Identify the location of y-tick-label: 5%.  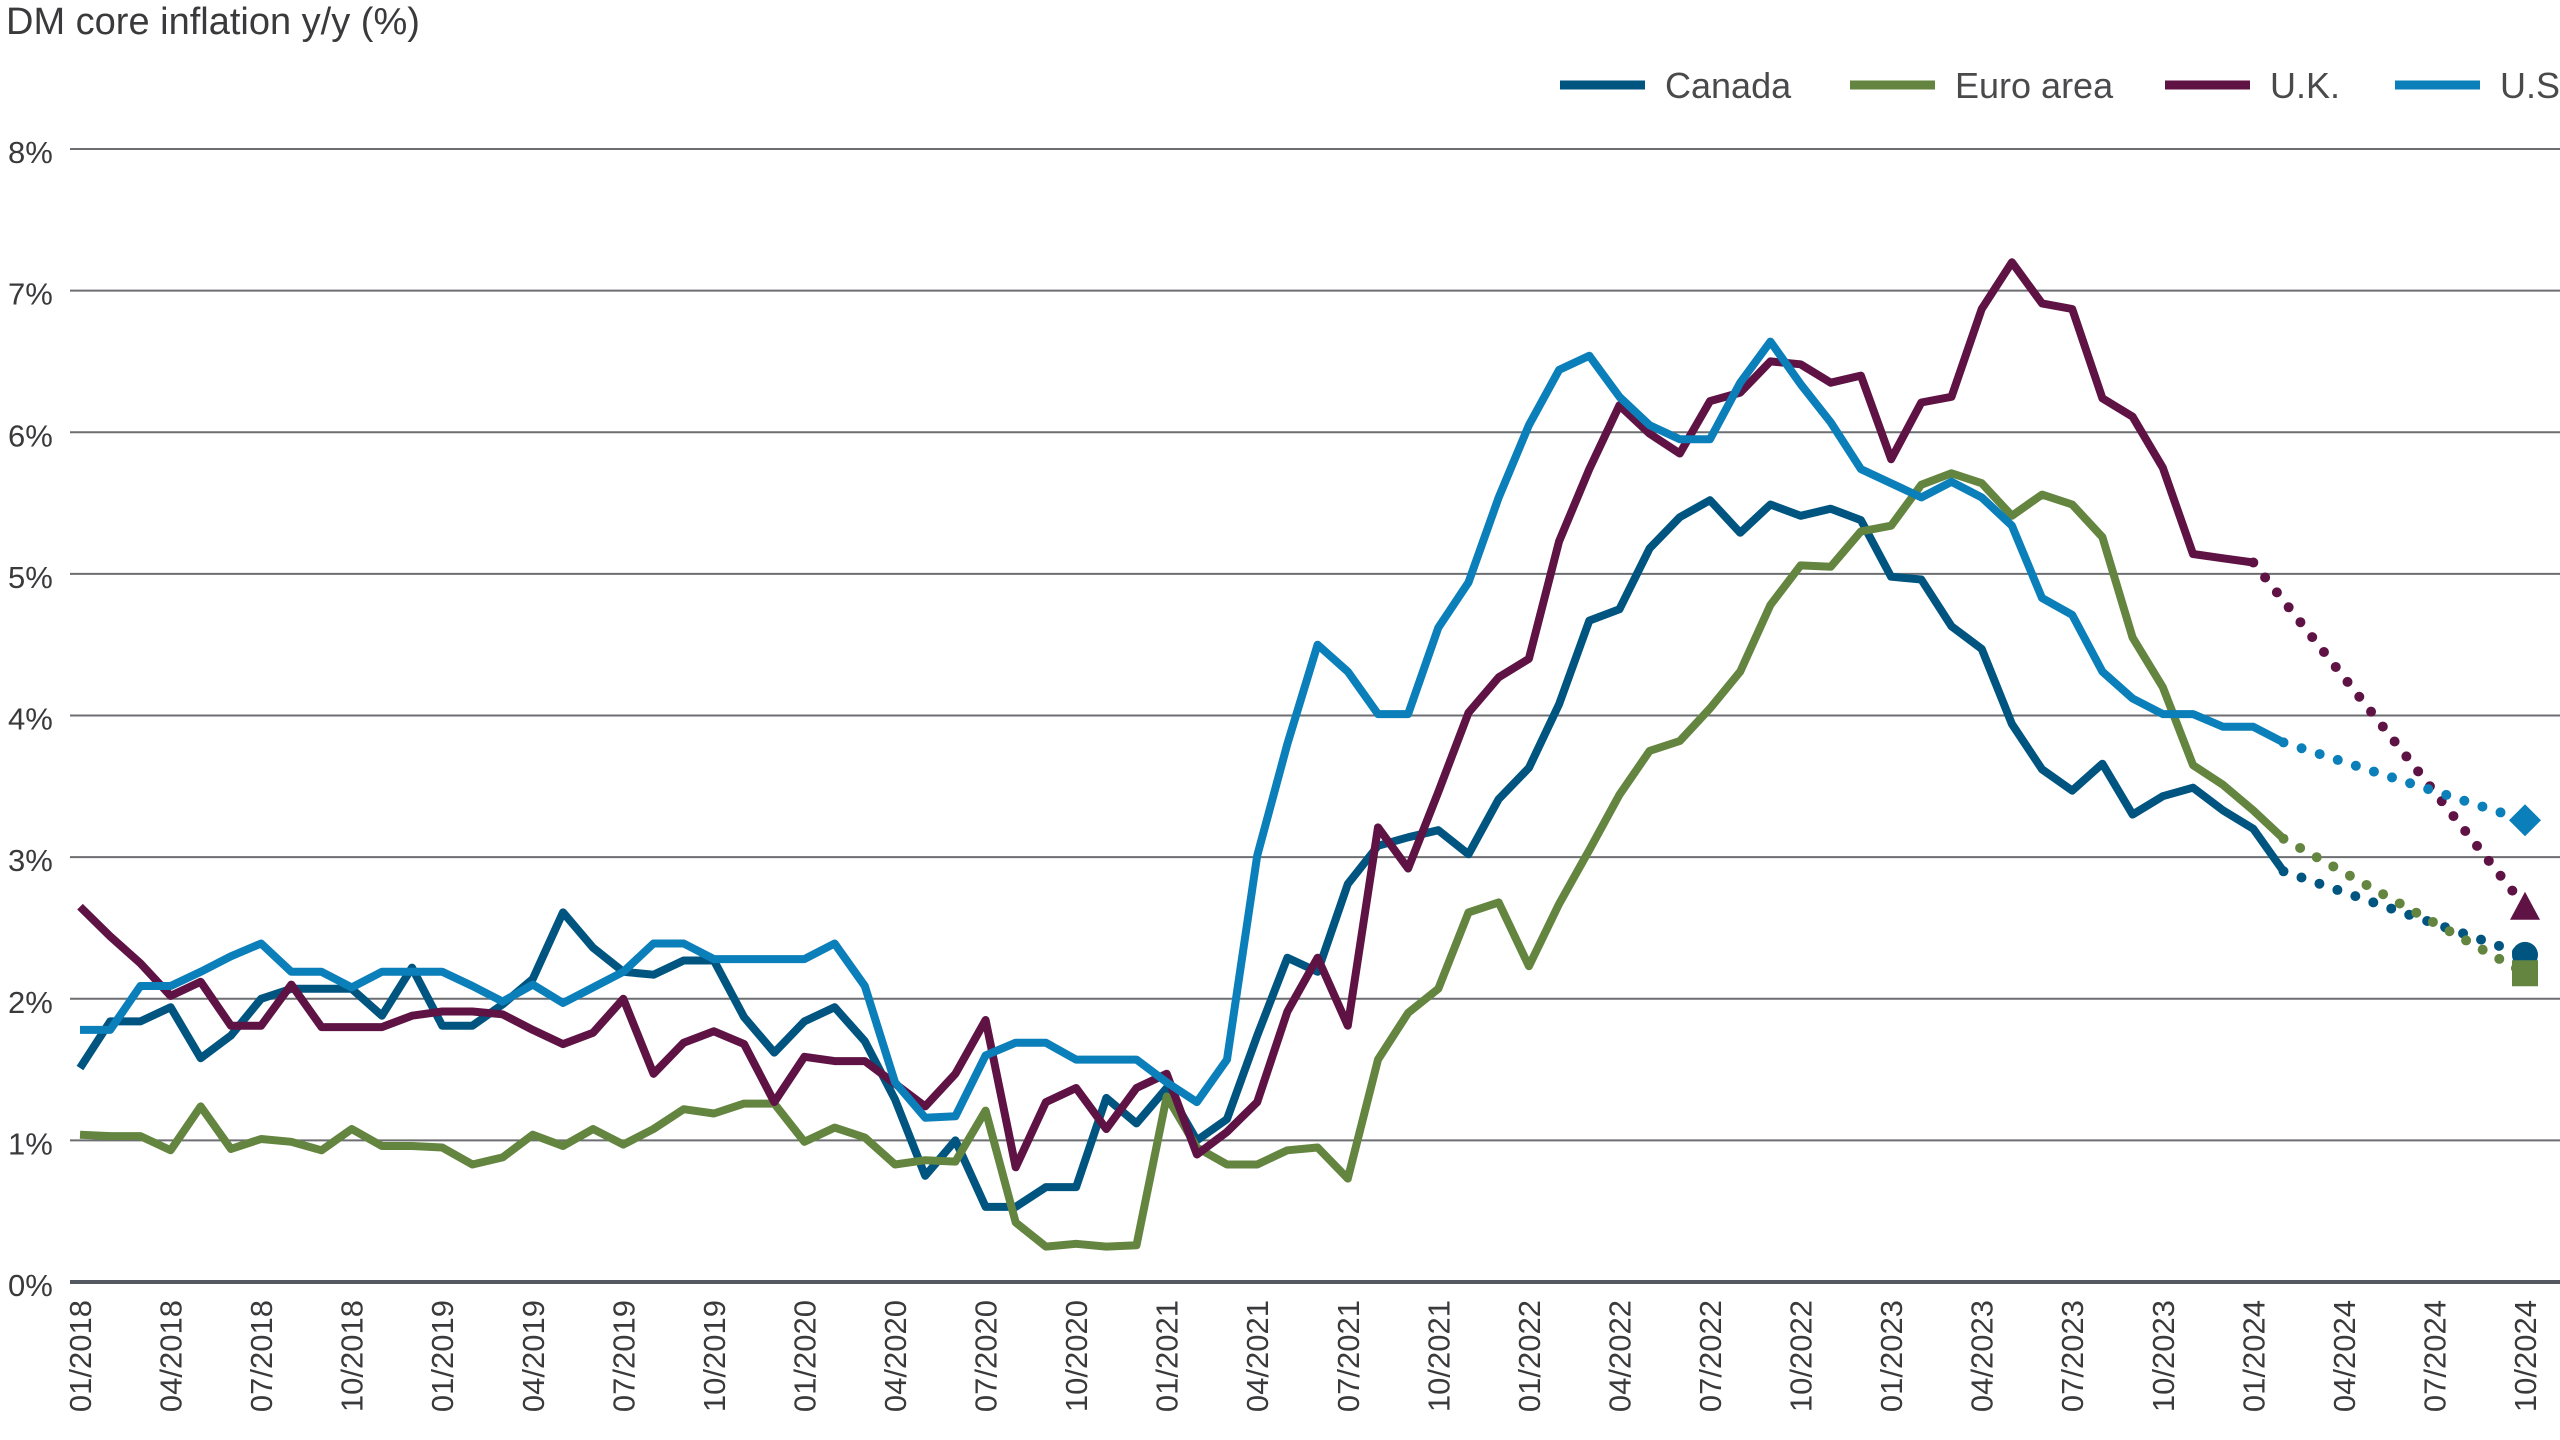
(30, 577).